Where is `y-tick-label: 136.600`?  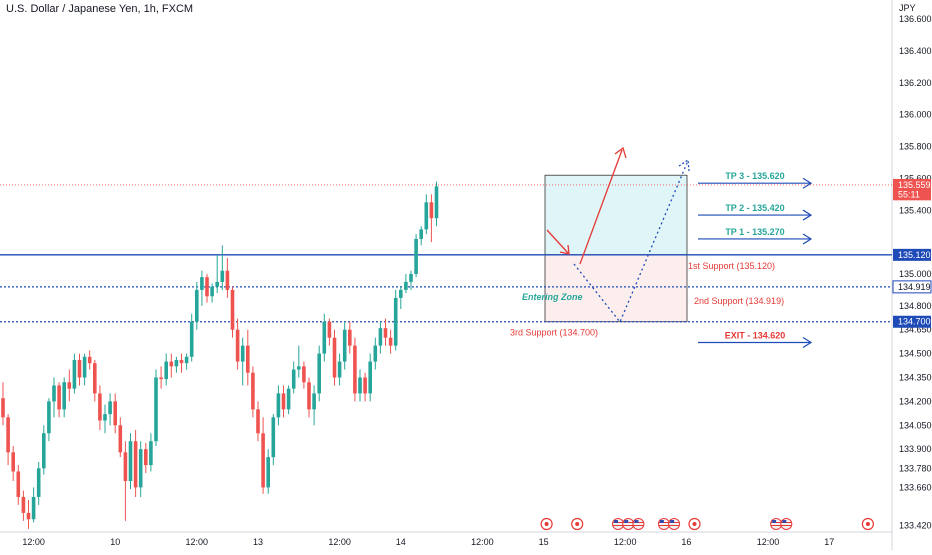
y-tick-label: 136.600 is located at coordinates (915, 19).